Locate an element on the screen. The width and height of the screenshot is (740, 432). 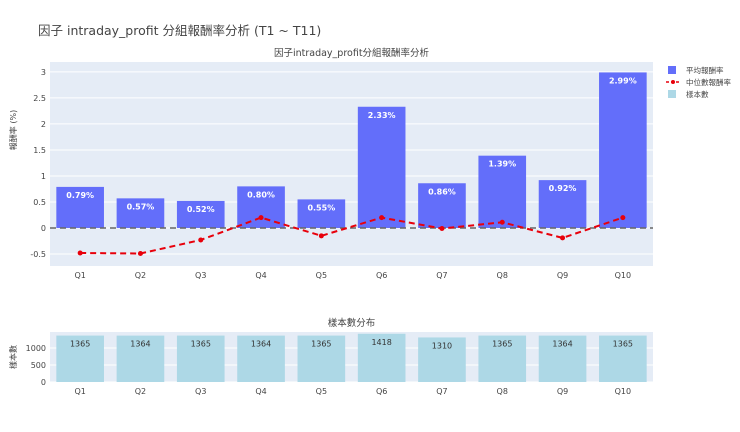
bar-data-label: 1310 is located at coordinates (442, 345).